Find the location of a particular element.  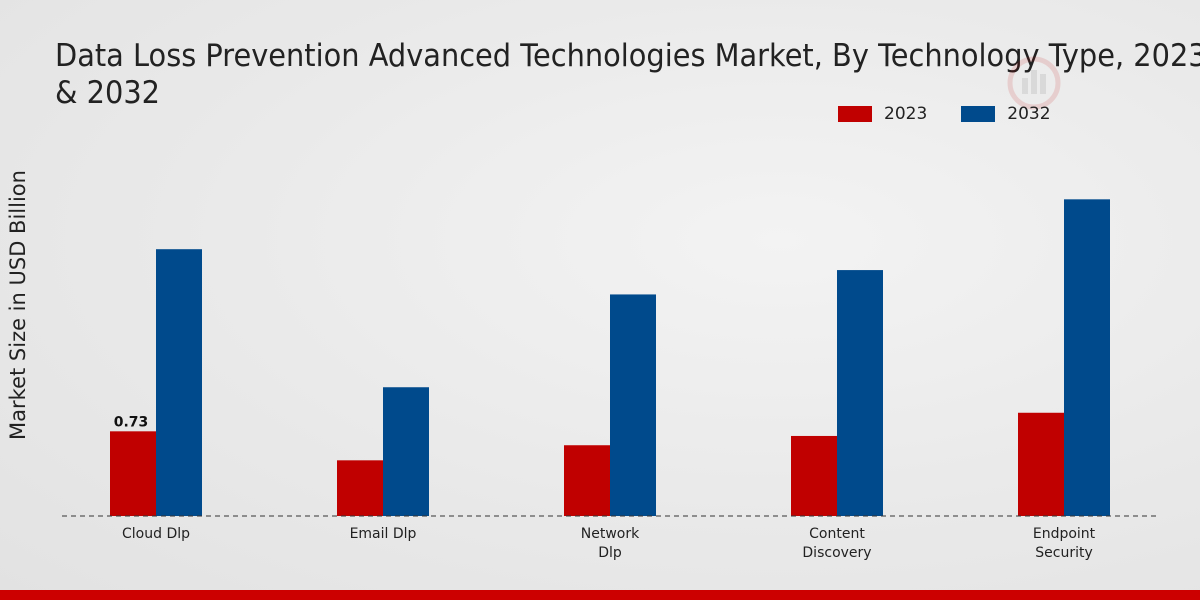

legend-label-2032: 2032 is located at coordinates (1029, 114).